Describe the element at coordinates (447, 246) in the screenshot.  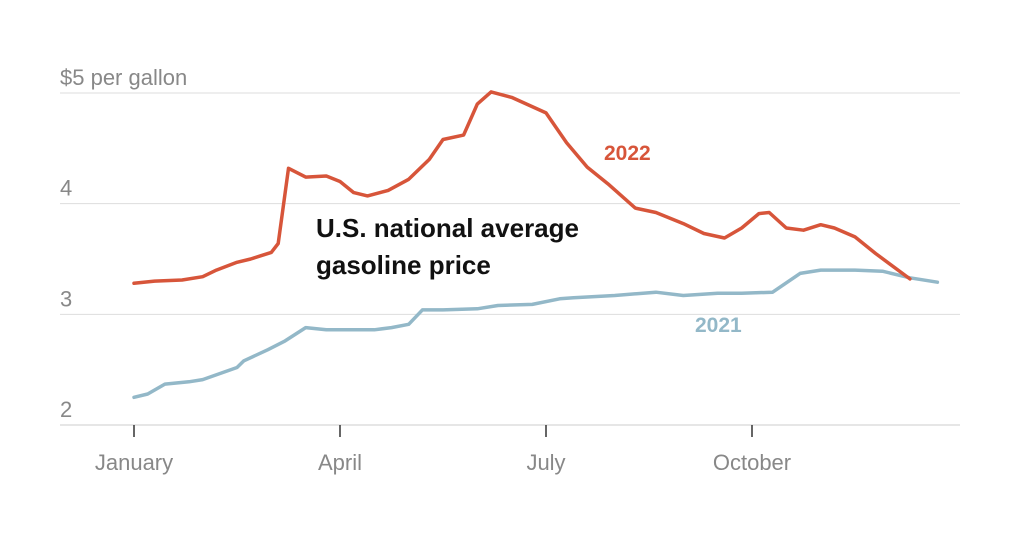
I see `chart-title: U.S. national average gasoline price` at that location.